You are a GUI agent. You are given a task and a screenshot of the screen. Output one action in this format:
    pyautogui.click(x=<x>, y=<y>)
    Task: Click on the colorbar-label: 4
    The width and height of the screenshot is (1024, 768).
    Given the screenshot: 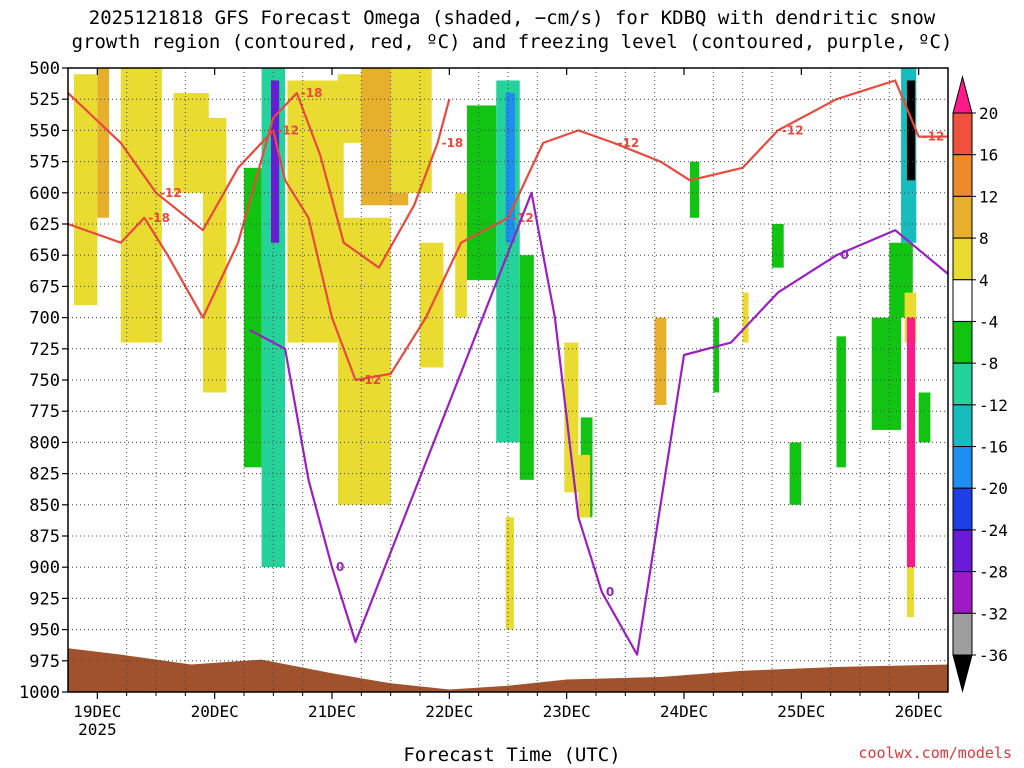 What is the action you would take?
    pyautogui.click(x=984, y=280)
    